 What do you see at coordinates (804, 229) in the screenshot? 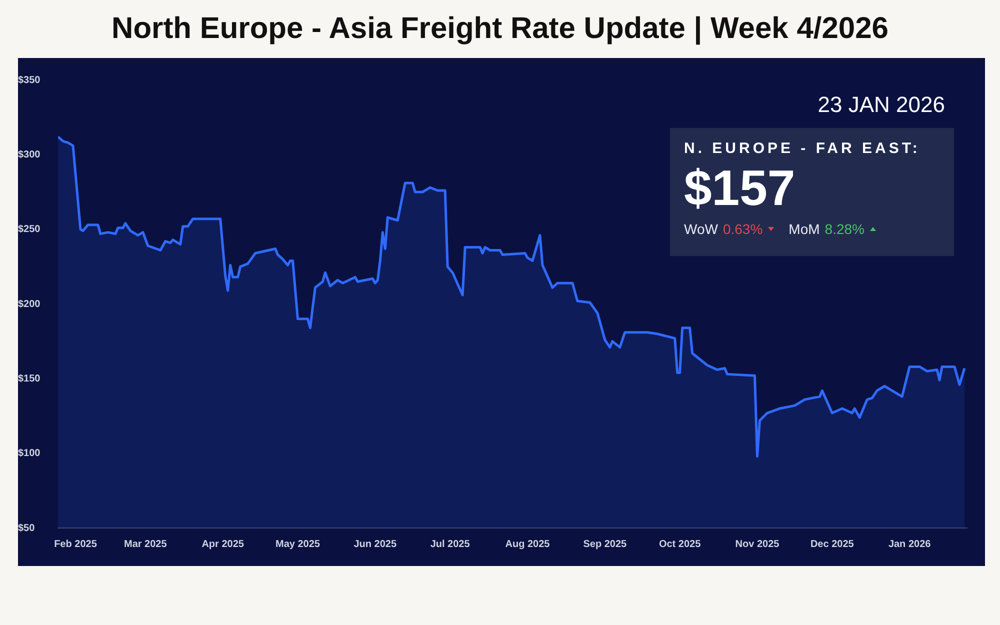
I see `annotation: MoM` at bounding box center [804, 229].